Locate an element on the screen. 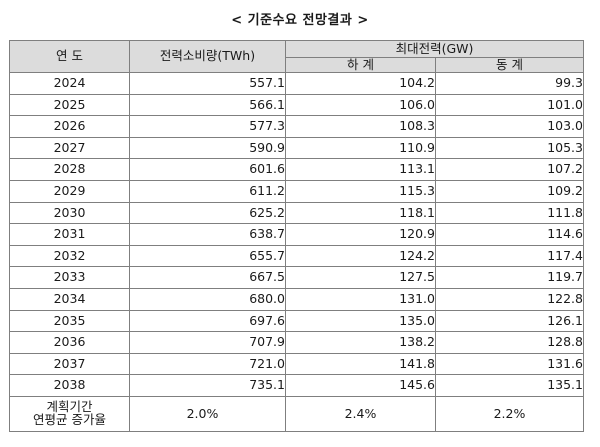 Image resolution: width=600 pixels, height=447 pixels. table-row: 2032 655.7 124.2 117.4 is located at coordinates (296, 256).